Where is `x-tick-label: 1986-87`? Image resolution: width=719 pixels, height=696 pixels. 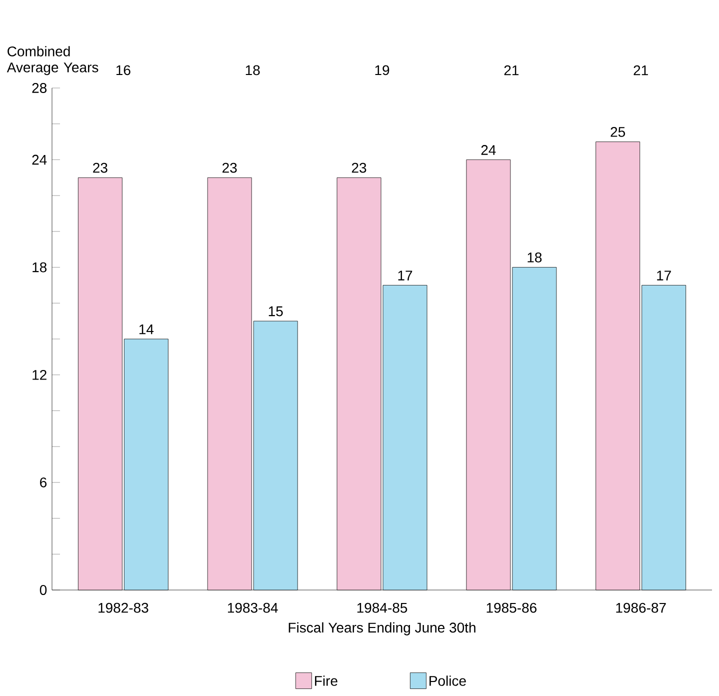
x-tick-label: 1986-87 is located at coordinates (641, 607).